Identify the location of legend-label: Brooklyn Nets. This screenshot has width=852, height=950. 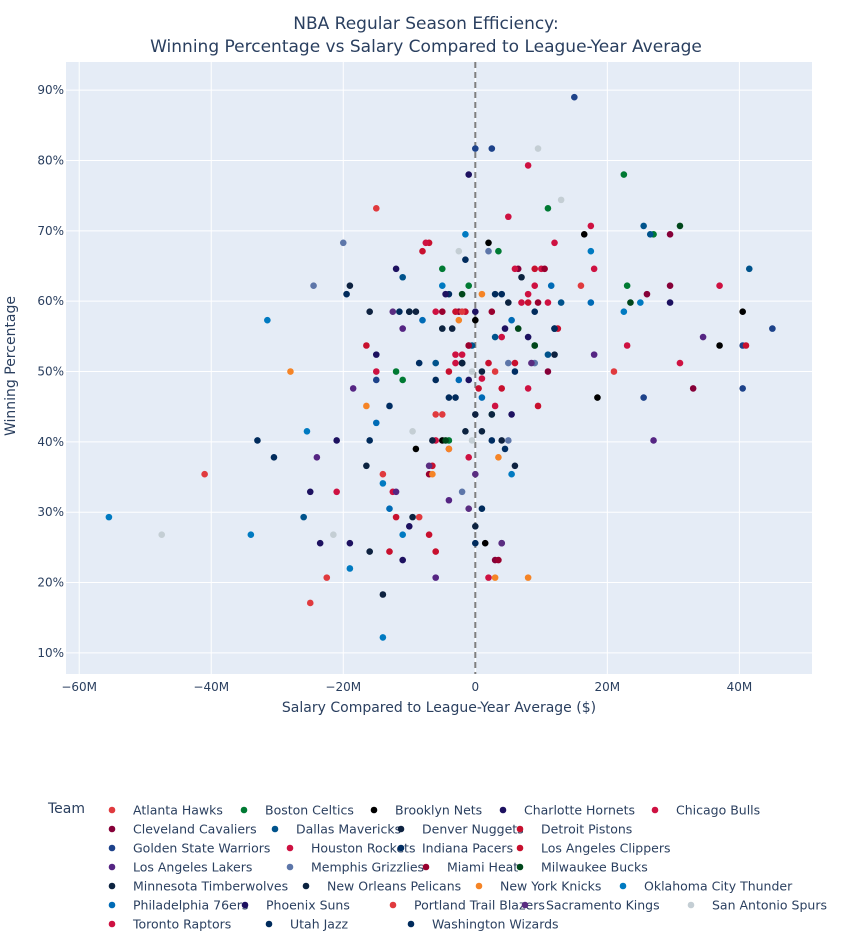
(438, 810).